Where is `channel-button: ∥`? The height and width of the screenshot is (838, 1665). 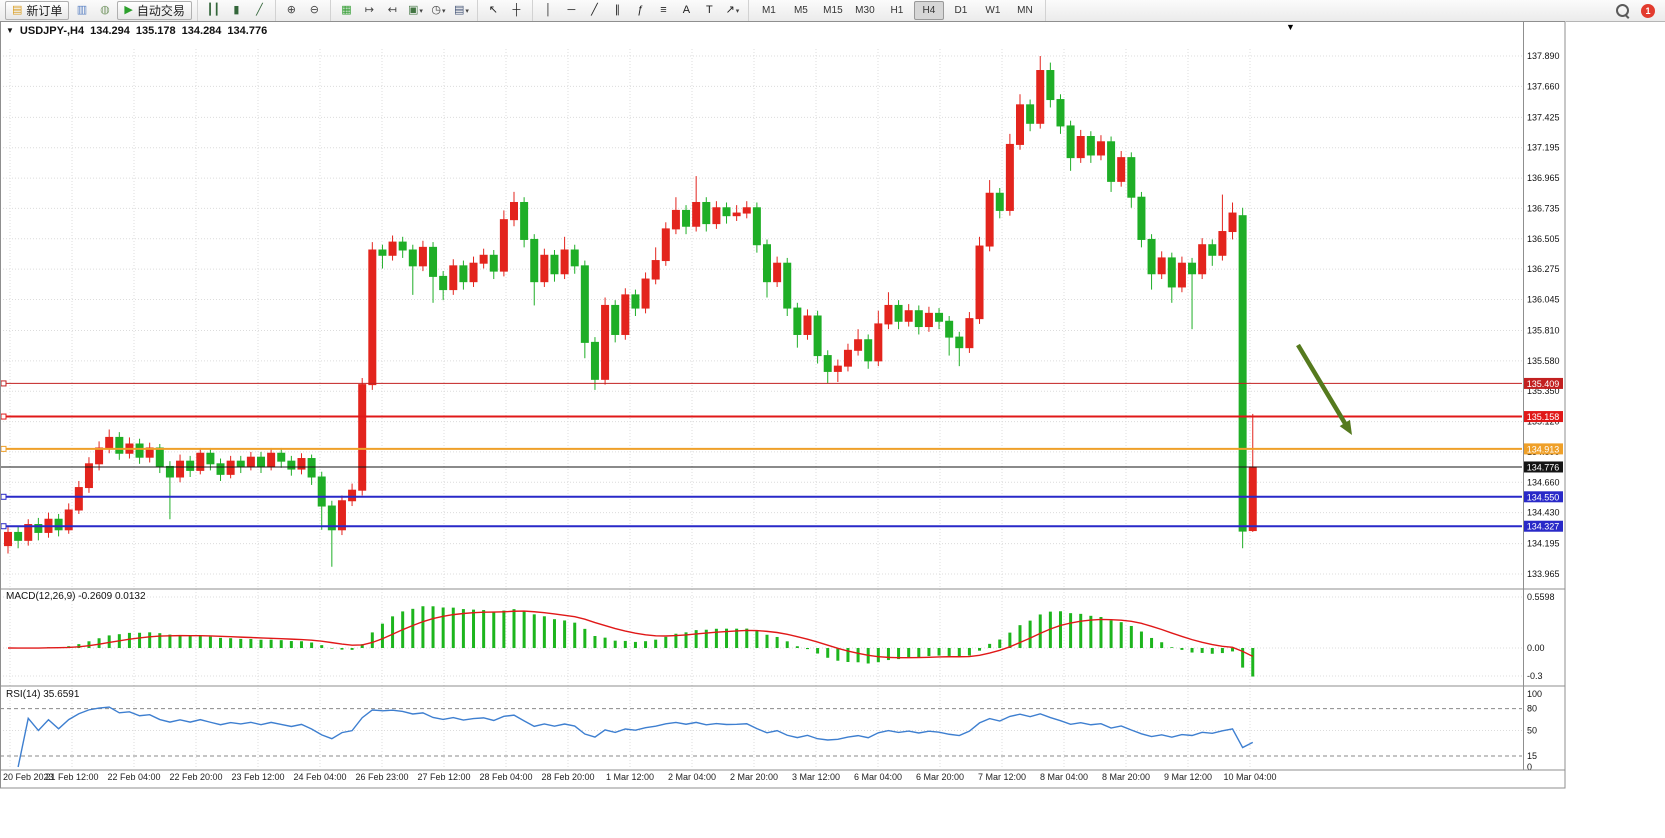 channel-button: ∥ is located at coordinates (617, 10).